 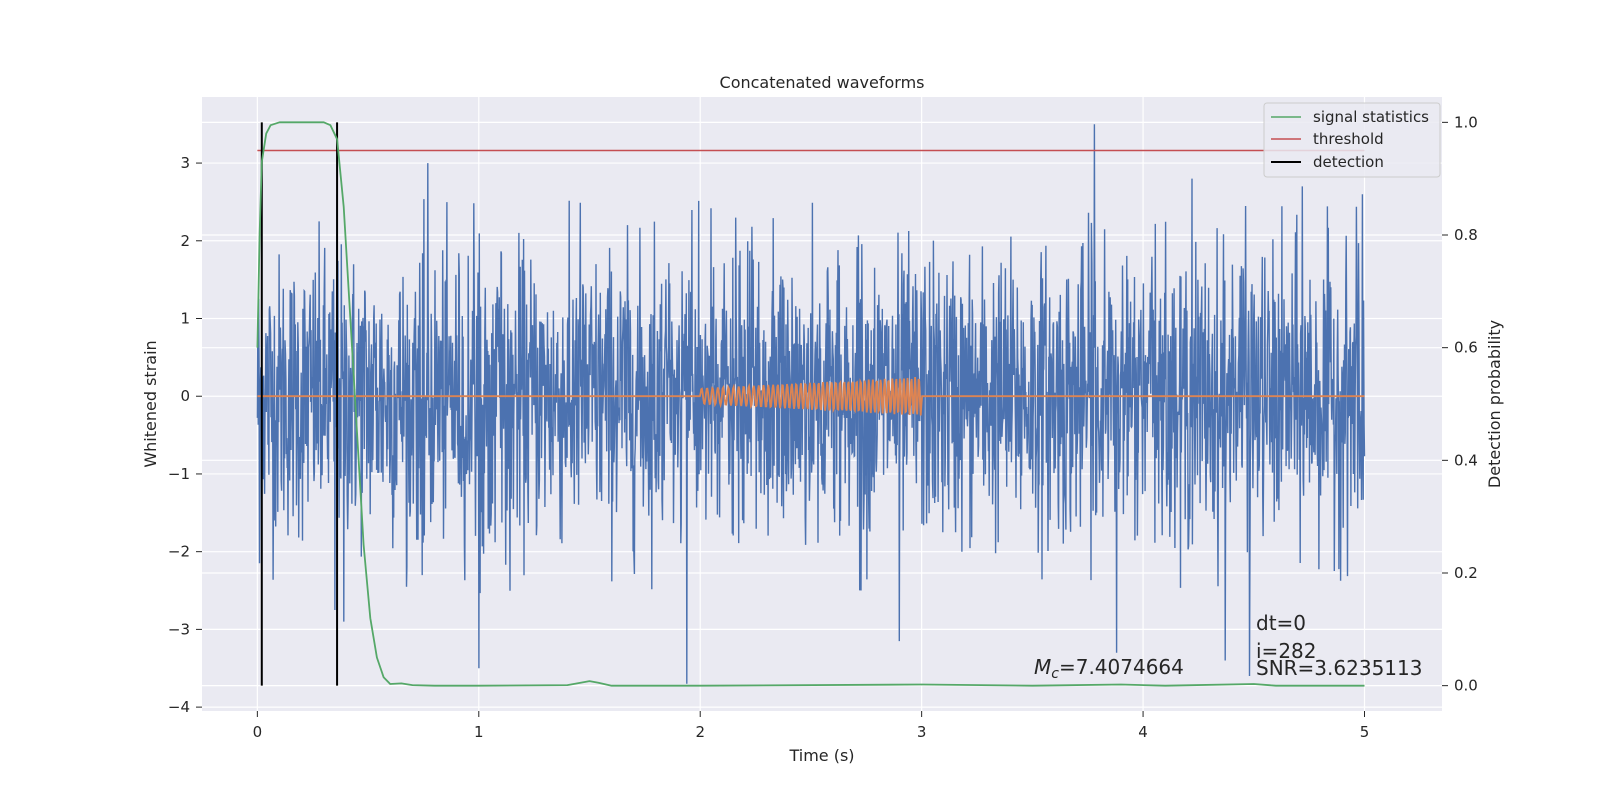 I want to click on legend: signal statistics threshold detection, so click(x=1352, y=140).